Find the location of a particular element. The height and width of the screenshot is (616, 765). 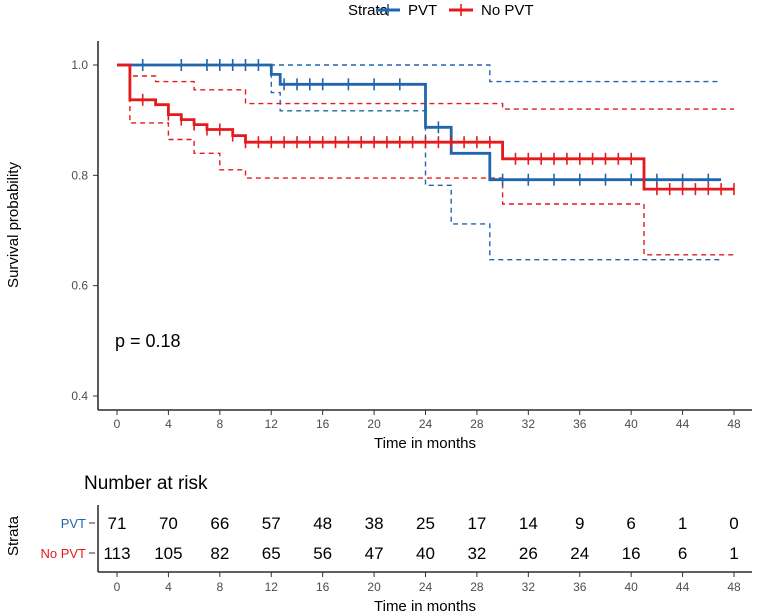

risk-x-tick-label: 20 is located at coordinates (374, 587).